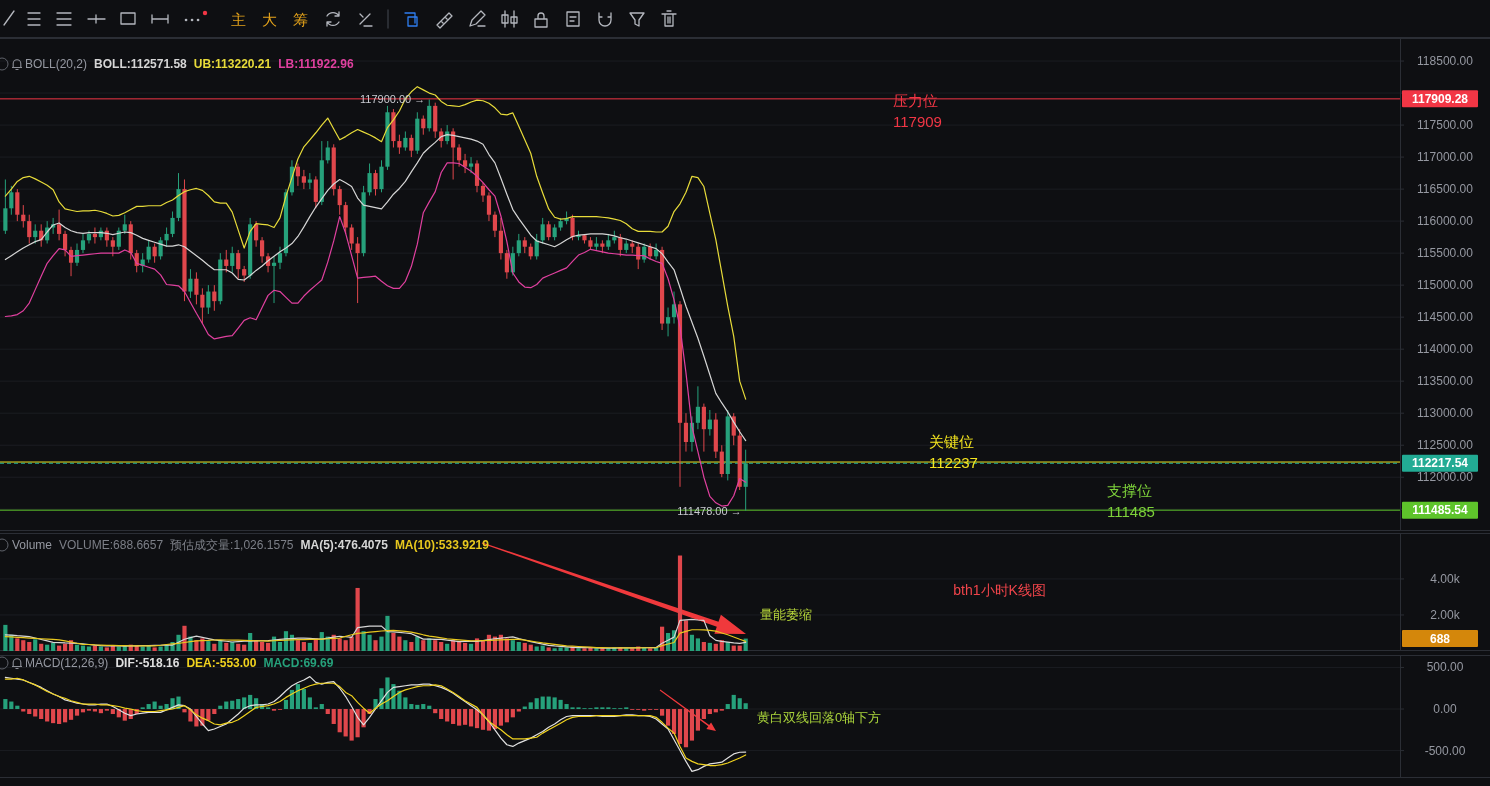  What do you see at coordinates (786, 614) in the screenshot?
I see `text: 量能萎缩` at bounding box center [786, 614].